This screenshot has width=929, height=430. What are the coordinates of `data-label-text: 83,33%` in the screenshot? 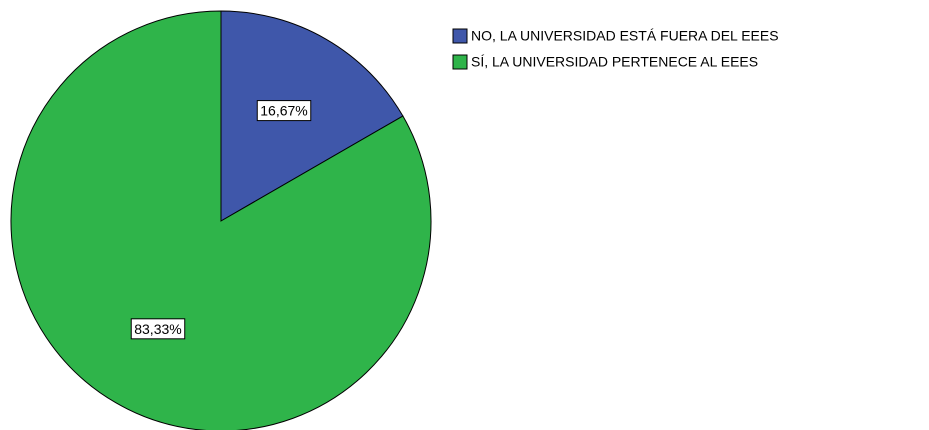 It's located at (157, 329).